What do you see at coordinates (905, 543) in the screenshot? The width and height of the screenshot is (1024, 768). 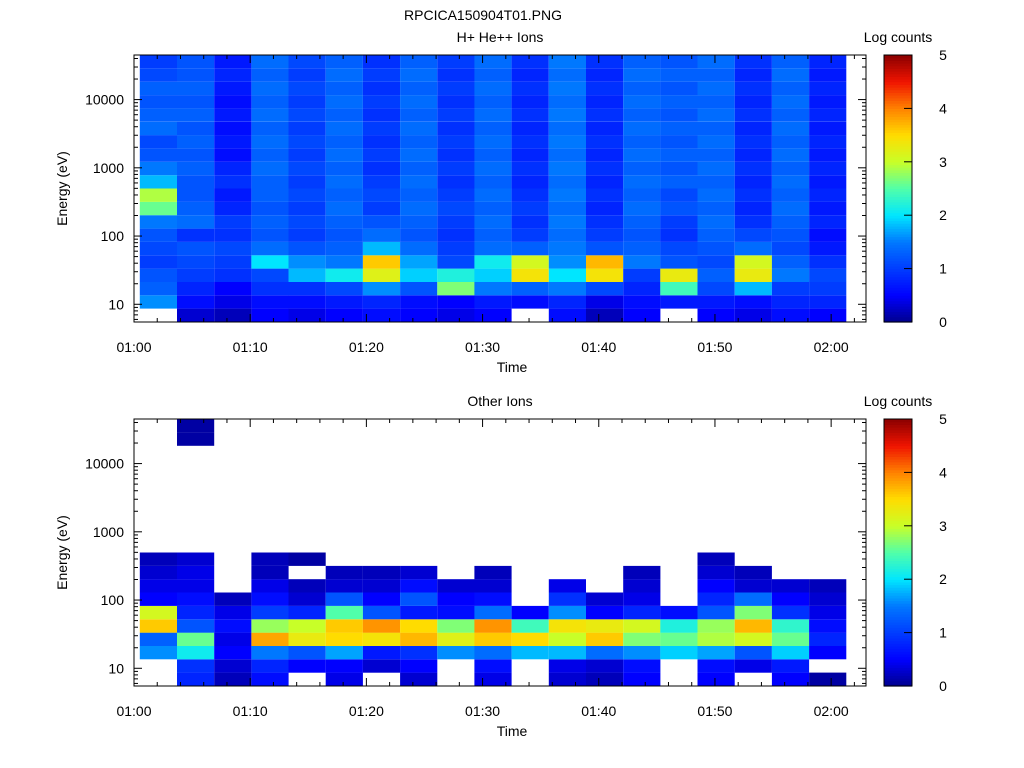 I see `colorbar: 0 1 2 3 4 5 Log counts` at bounding box center [905, 543].